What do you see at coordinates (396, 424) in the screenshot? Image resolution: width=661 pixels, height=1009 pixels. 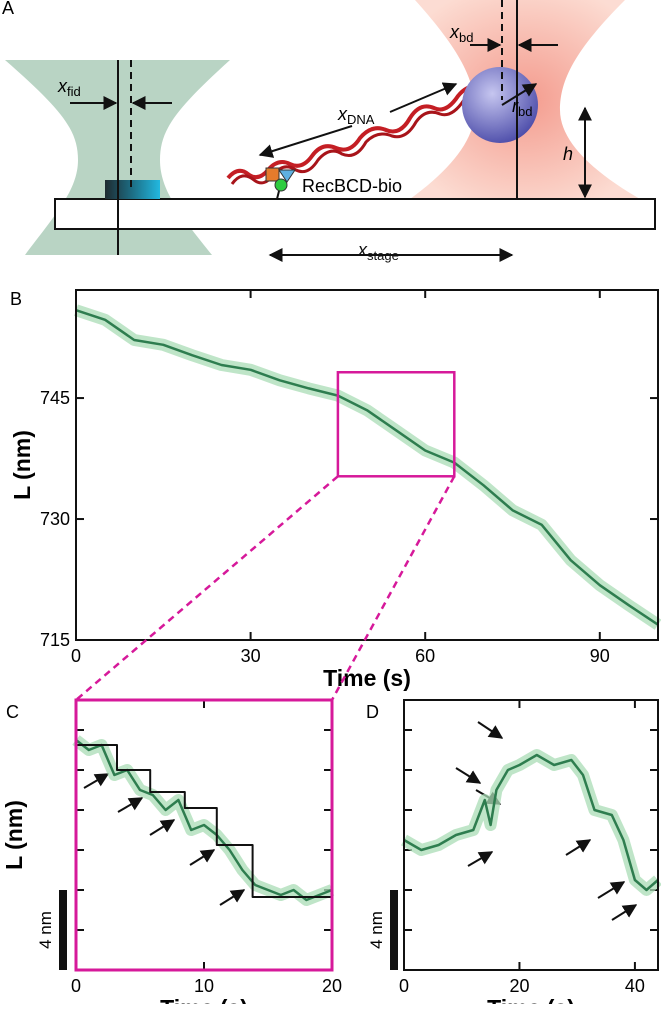 I see `zoom-box` at bounding box center [396, 424].